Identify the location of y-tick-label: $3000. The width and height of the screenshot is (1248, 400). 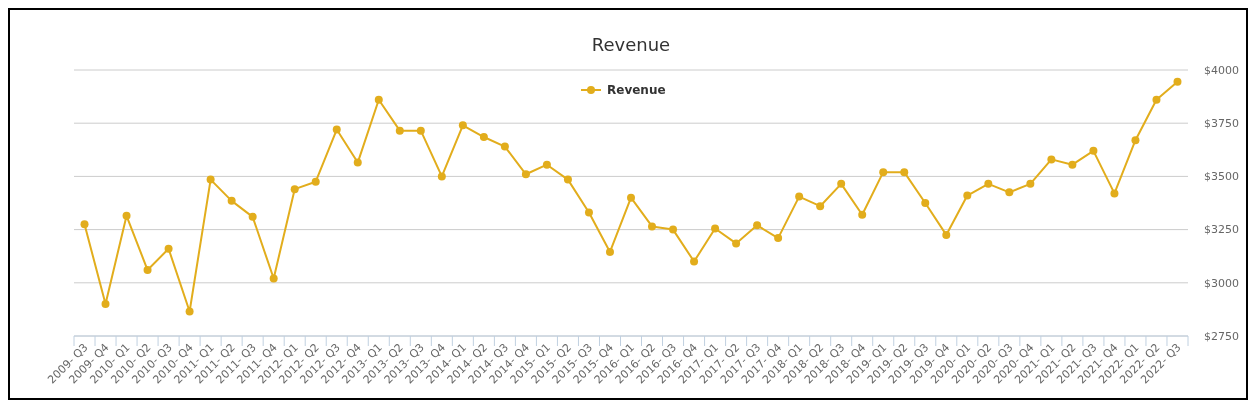
(1221, 283).